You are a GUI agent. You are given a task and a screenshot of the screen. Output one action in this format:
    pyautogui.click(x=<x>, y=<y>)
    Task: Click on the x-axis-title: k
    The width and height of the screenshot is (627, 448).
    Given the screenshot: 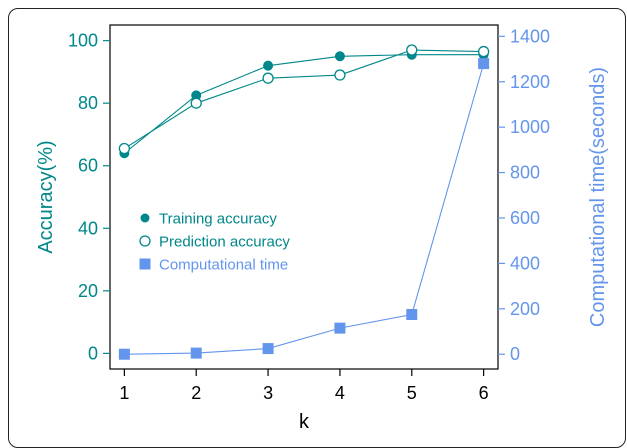 What is the action you would take?
    pyautogui.click(x=304, y=421)
    